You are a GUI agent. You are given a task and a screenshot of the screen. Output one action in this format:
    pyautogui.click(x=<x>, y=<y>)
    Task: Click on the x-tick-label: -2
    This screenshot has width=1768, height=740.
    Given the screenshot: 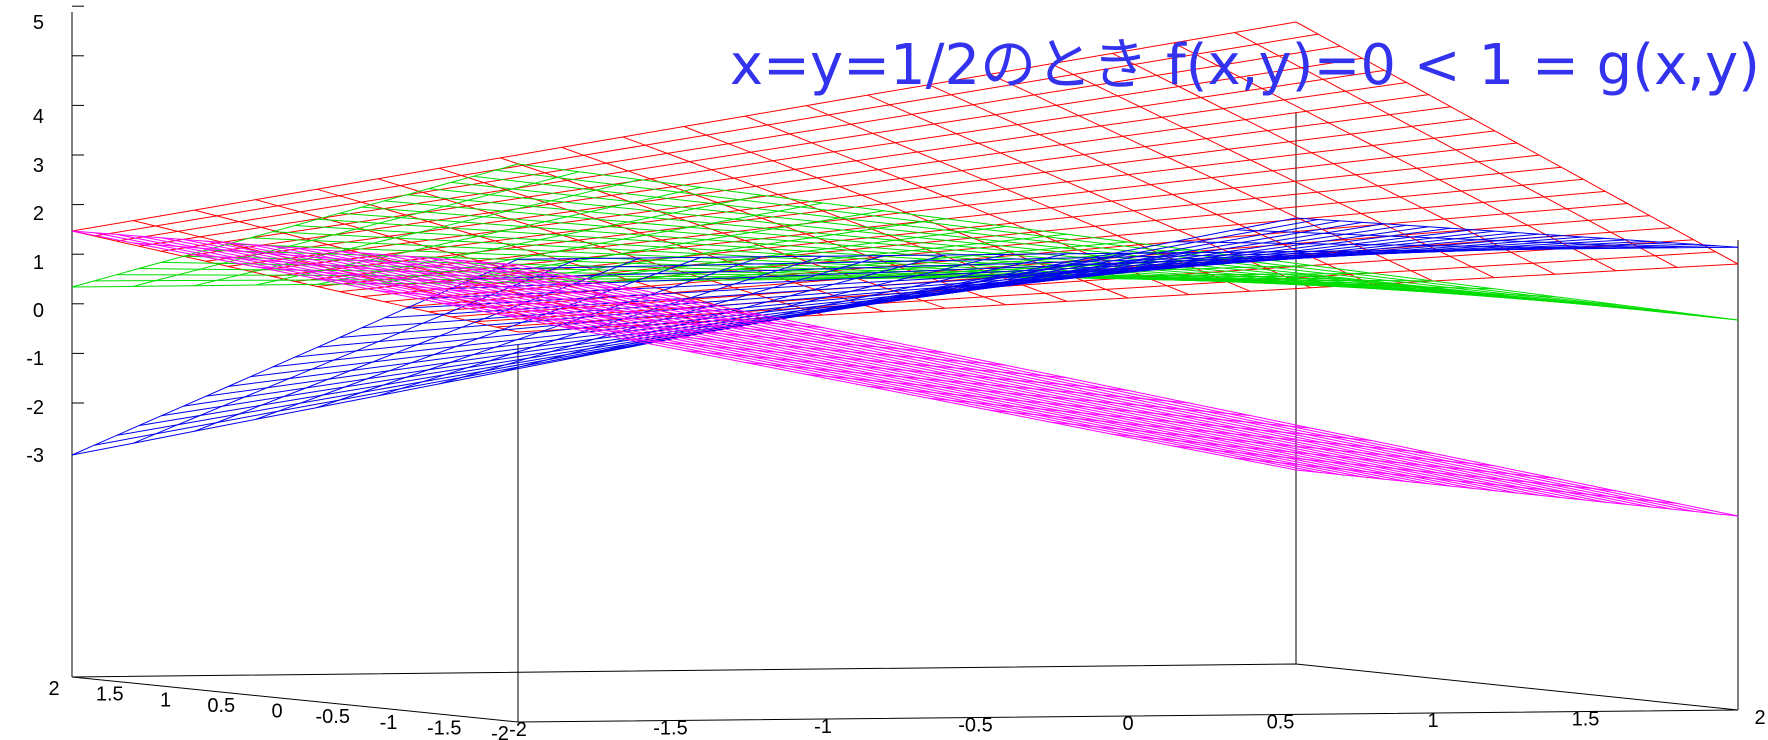 What is the action you would take?
    pyautogui.click(x=518, y=729)
    